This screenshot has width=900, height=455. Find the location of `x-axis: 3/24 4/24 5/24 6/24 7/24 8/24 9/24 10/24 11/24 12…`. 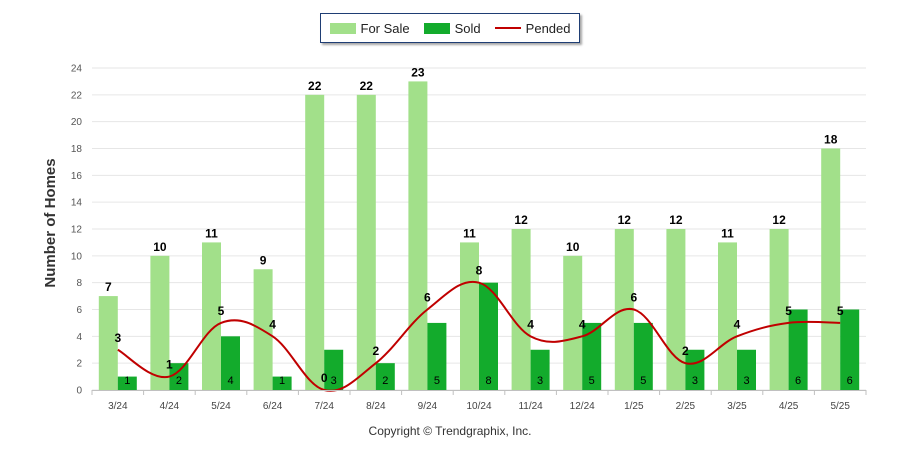

x-axis: 3/24 4/24 5/24 6/24 7/24 8/24 9/24 10/24 11/24 12… is located at coordinates (479, 401).